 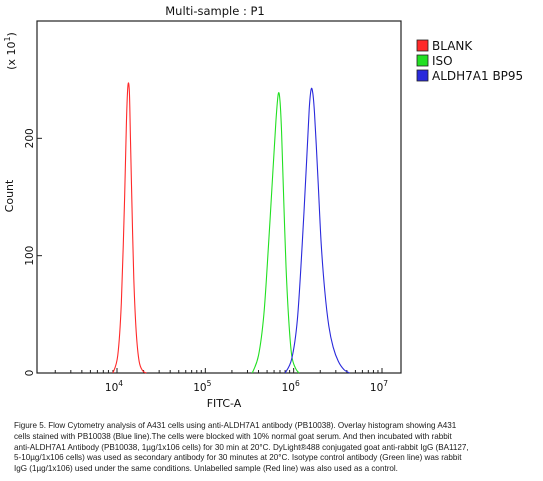 I want to click on chart-title: Multi-sample : P1, so click(x=215, y=11).